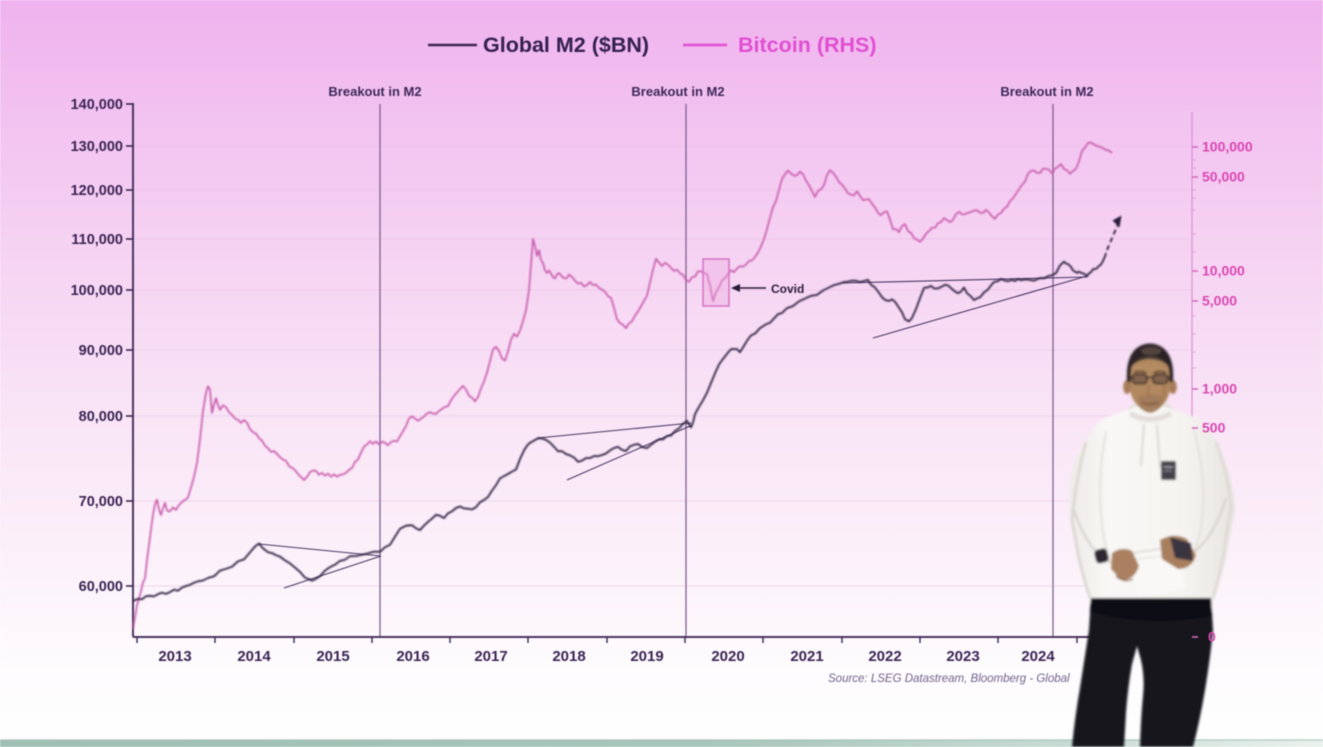  What do you see at coordinates (490, 656) in the screenshot?
I see `svg-text: 2017` at bounding box center [490, 656].